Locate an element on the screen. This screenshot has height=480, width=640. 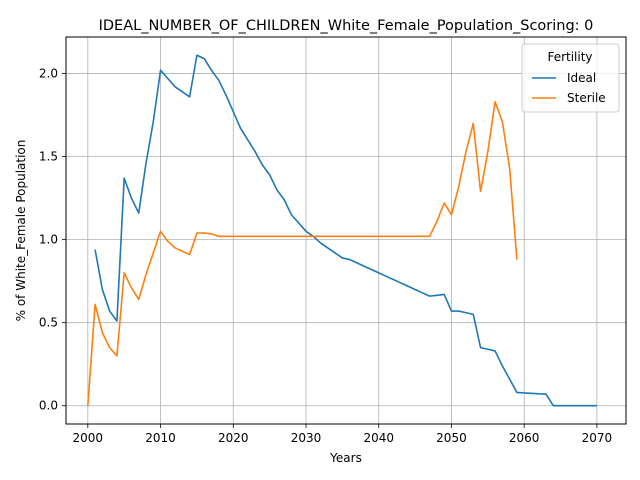
x-axis-ticks: 2000 2010 2020 2030 2040 2050 2060 2070 is located at coordinates (343, 434).